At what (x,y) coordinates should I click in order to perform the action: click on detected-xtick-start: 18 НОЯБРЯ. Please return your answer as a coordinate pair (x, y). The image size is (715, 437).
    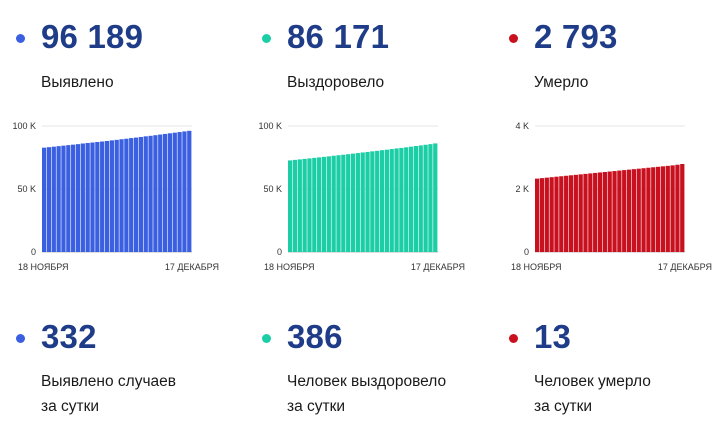
    Looking at the image, I should click on (43, 267).